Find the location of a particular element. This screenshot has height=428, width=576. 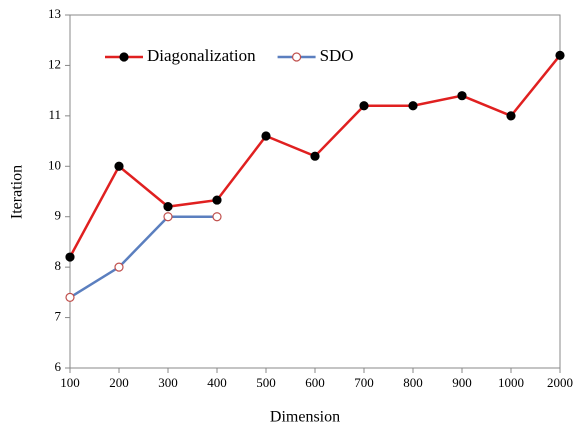

x-tick-label: 400 is located at coordinates (217, 382).